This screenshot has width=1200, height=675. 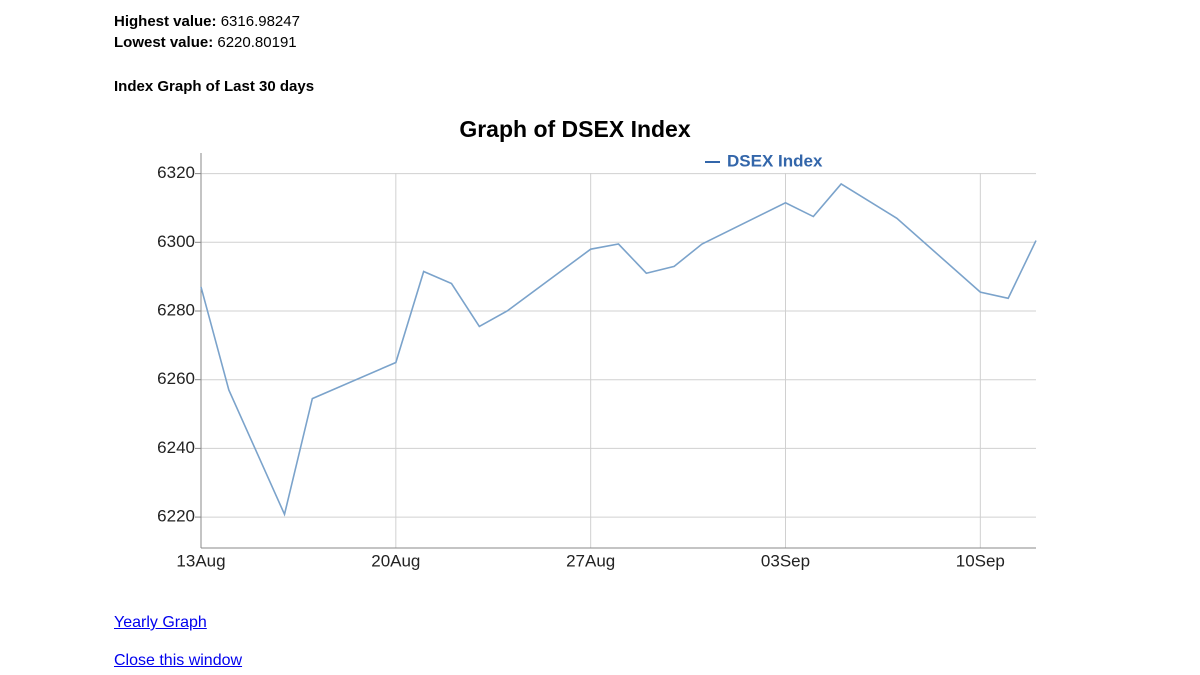 What do you see at coordinates (176, 309) in the screenshot?
I see `y-tick-label: 6280` at bounding box center [176, 309].